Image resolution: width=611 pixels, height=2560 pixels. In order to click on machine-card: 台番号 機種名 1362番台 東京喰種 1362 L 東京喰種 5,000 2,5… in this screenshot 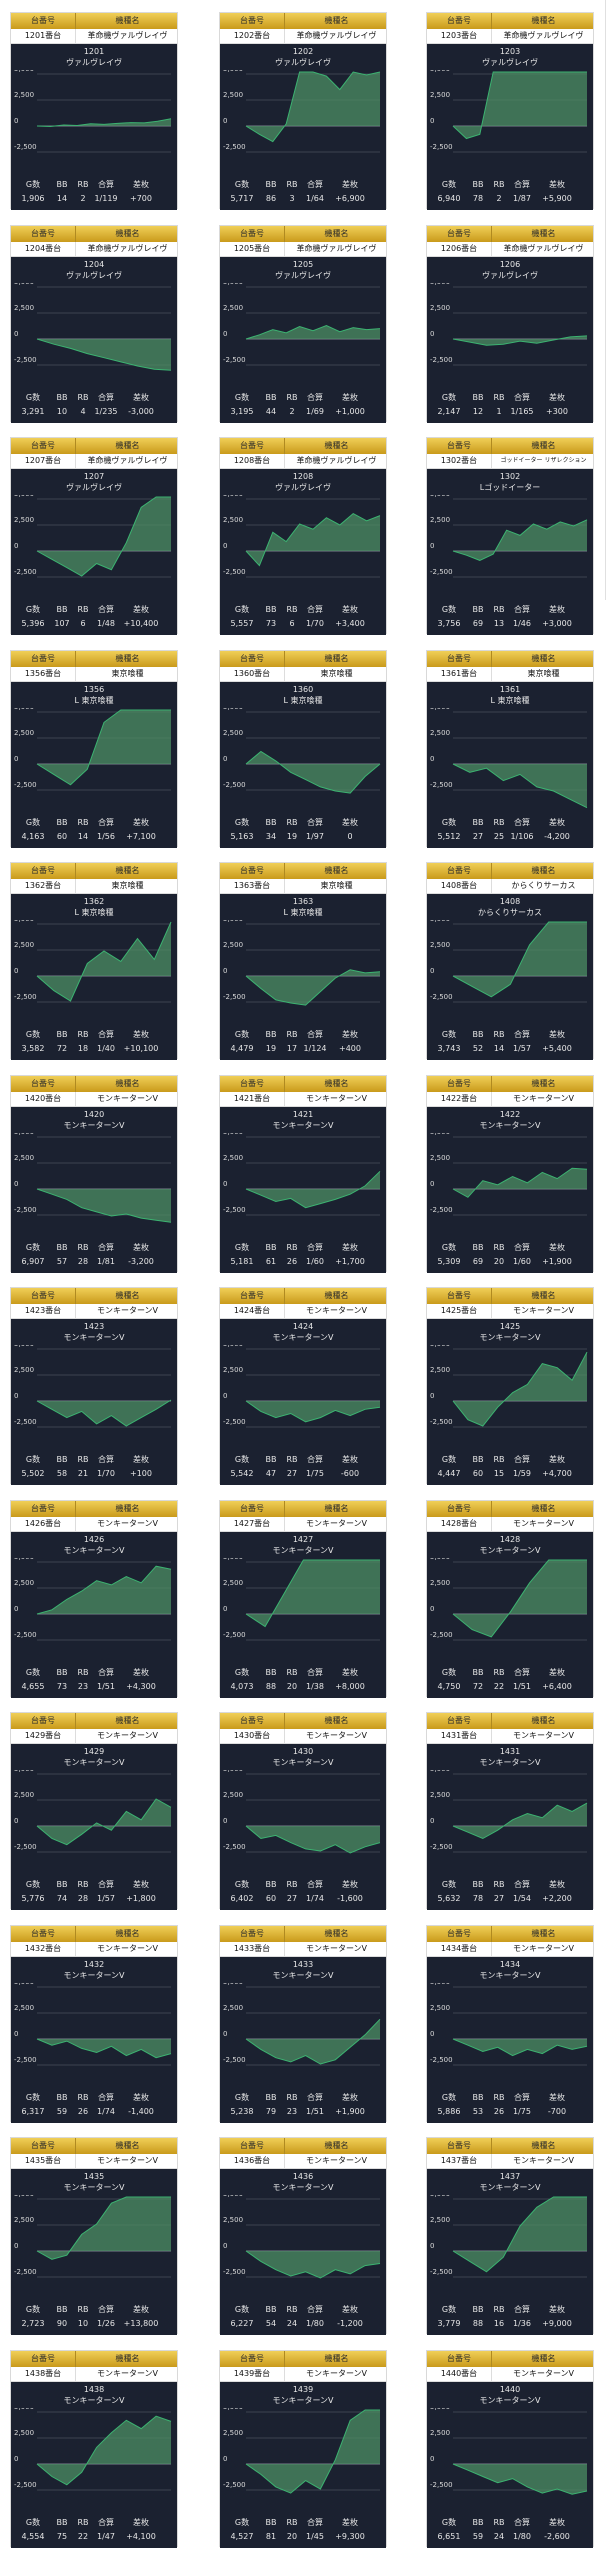, I will do `click(94, 961)`.